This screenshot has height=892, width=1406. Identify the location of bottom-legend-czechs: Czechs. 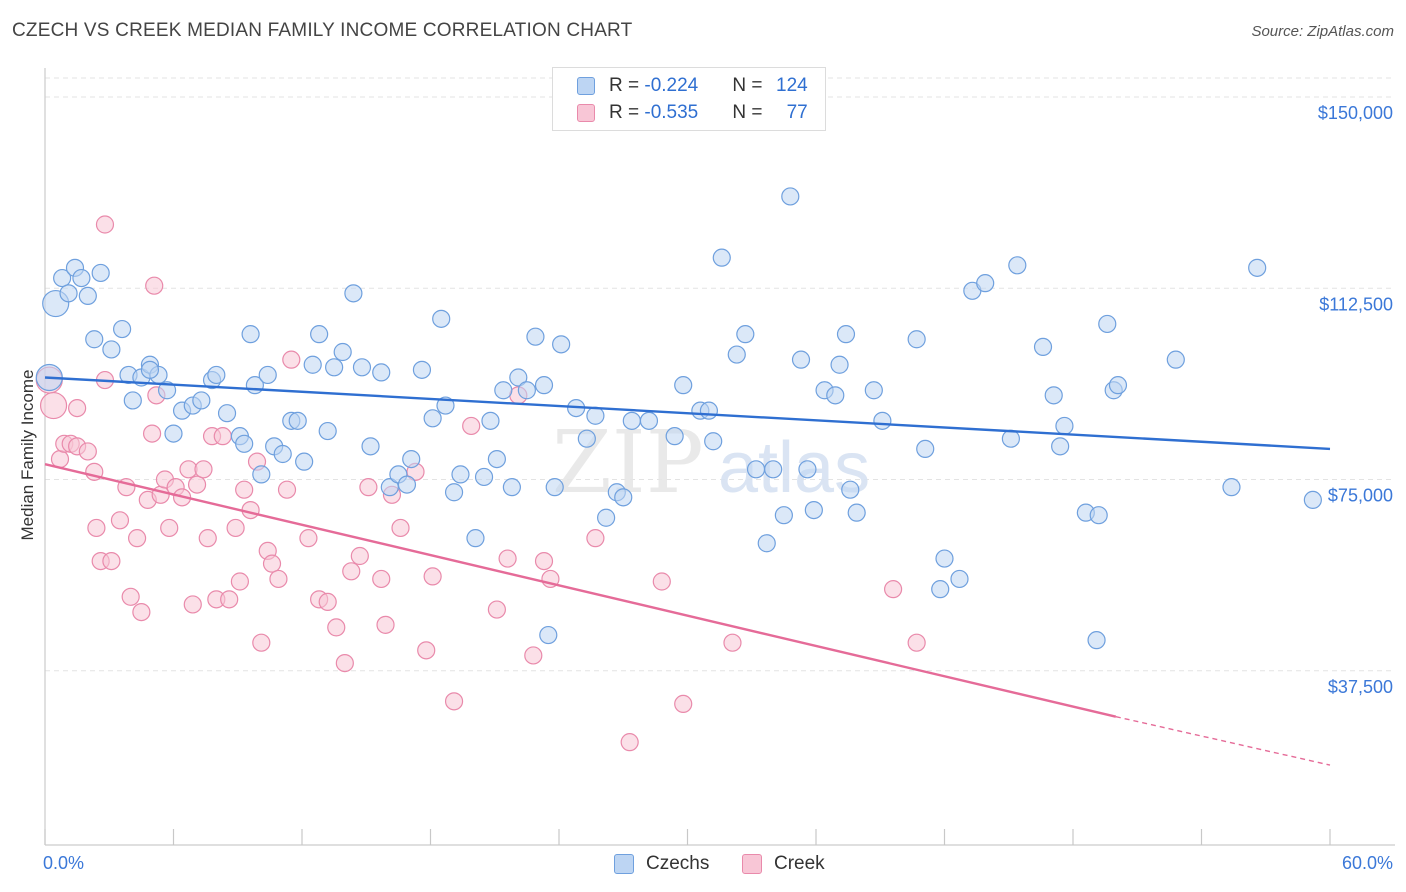
(661, 864).